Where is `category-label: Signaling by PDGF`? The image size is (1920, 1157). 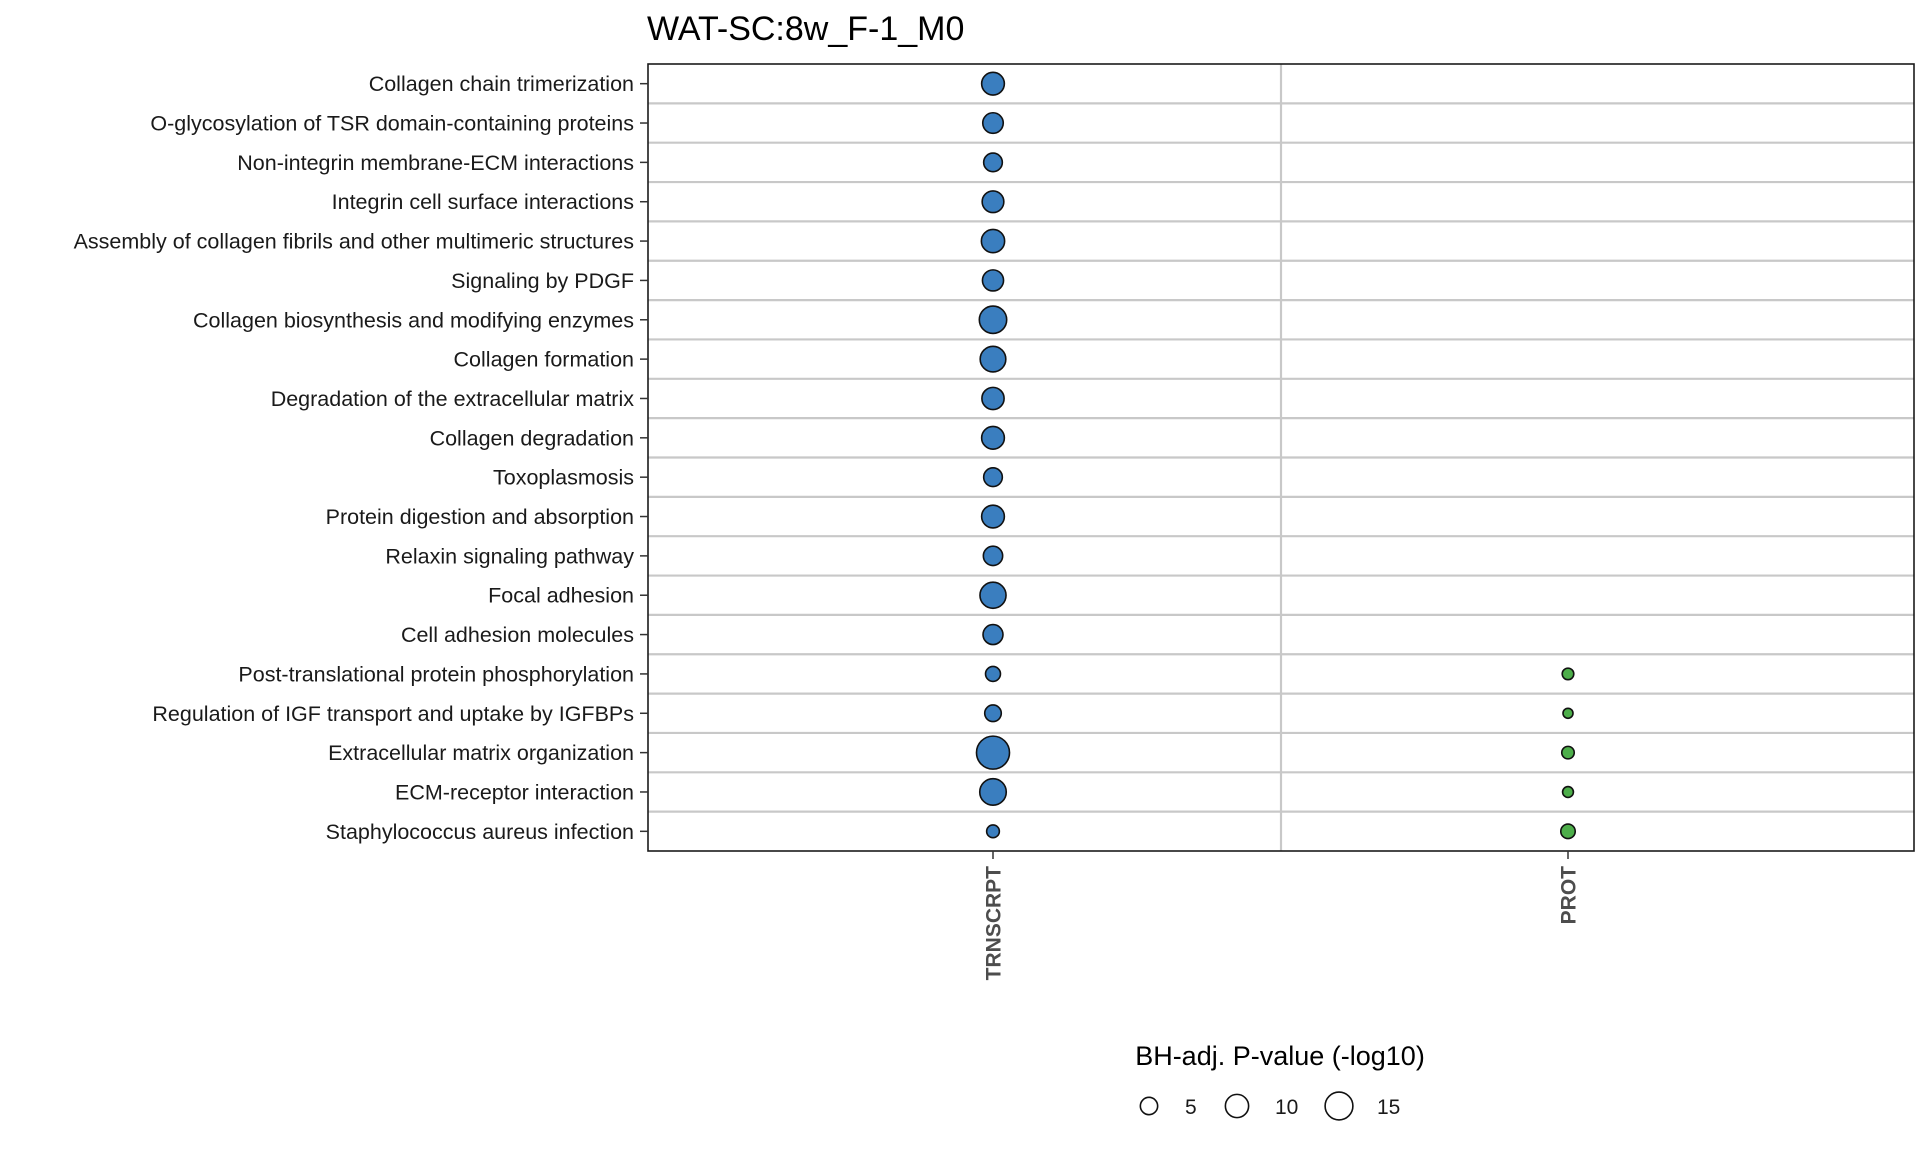
category-label: Signaling by PDGF is located at coordinates (542, 281).